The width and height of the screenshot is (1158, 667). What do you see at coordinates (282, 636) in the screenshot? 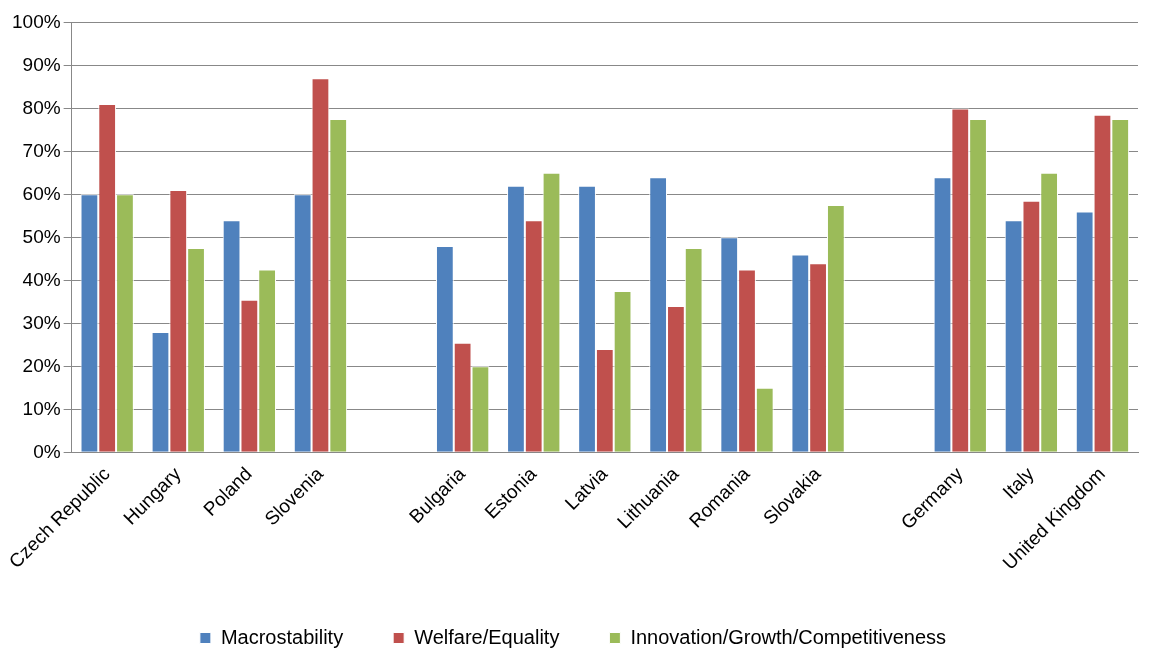
I see `legend-label: Macrostability` at bounding box center [282, 636].